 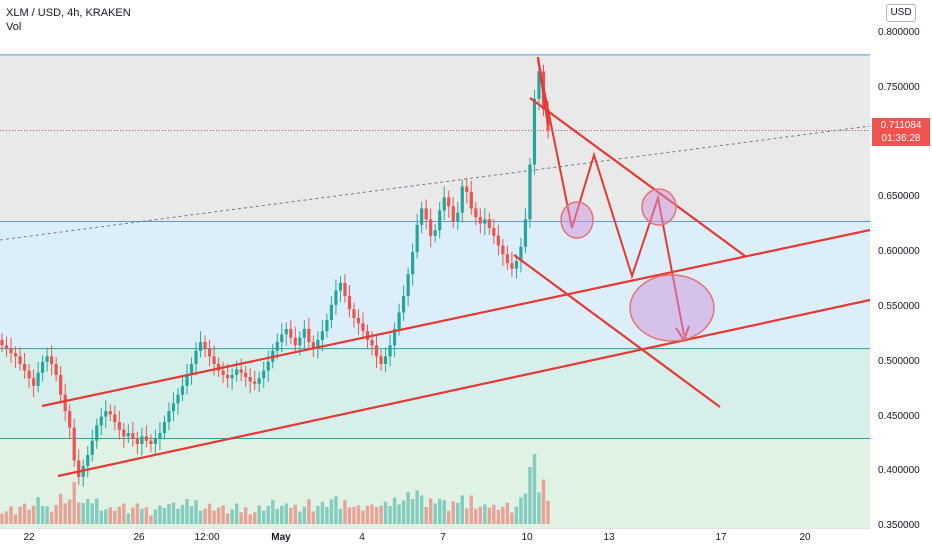 What do you see at coordinates (275, 489) in the screenshot?
I see `volume-layer` at bounding box center [275, 489].